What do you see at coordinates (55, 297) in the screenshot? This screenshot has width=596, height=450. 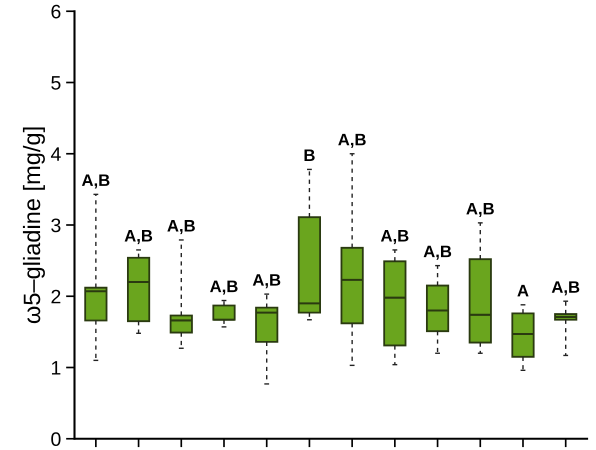 I see `y-tick-label: 2` at bounding box center [55, 297].